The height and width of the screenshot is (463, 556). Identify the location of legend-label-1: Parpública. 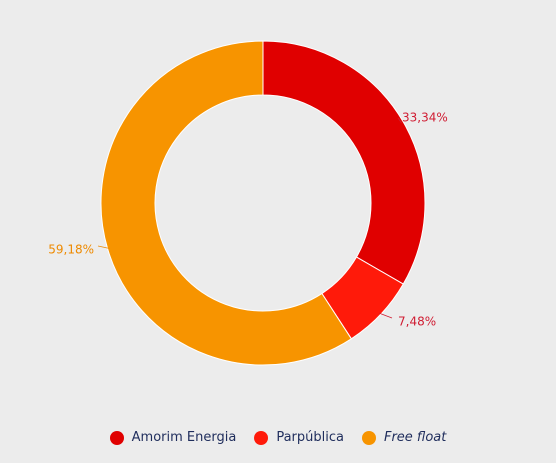
(310, 437).